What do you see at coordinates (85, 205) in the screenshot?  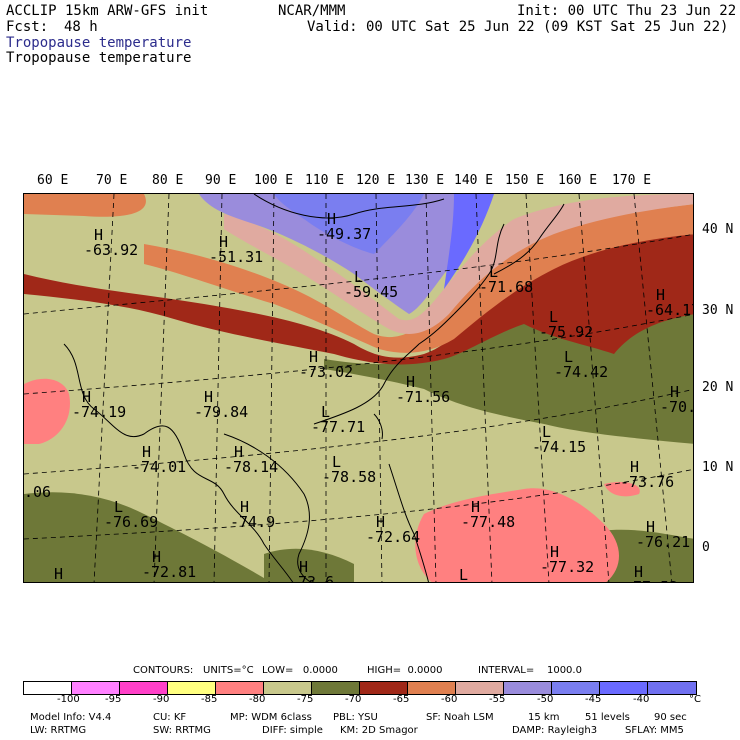 I see `orange-corner` at bounding box center [85, 205].